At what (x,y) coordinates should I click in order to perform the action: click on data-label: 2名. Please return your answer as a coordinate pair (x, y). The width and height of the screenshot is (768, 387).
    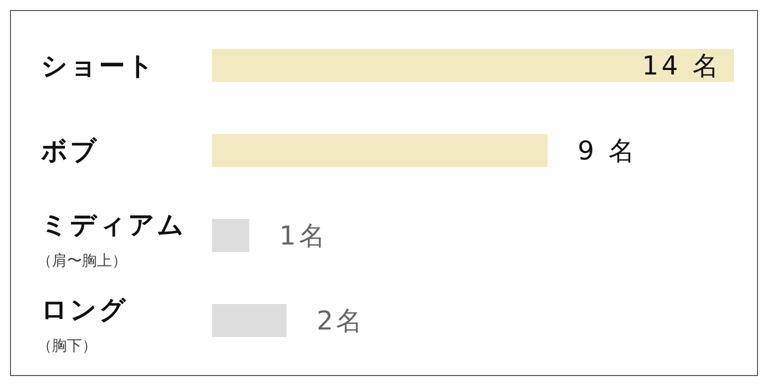
    Looking at the image, I should click on (341, 321).